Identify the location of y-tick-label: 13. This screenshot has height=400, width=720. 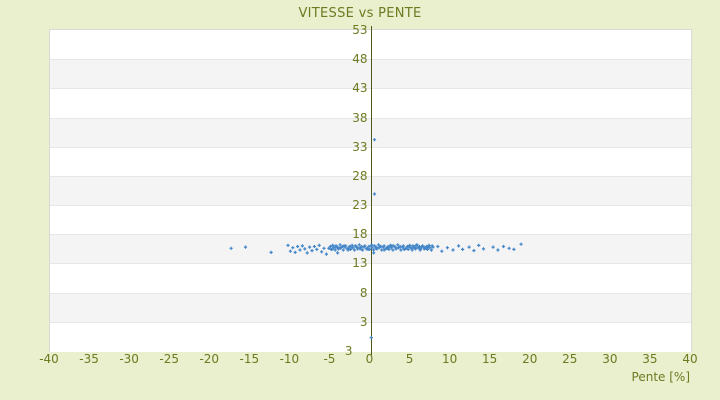
(360, 263).